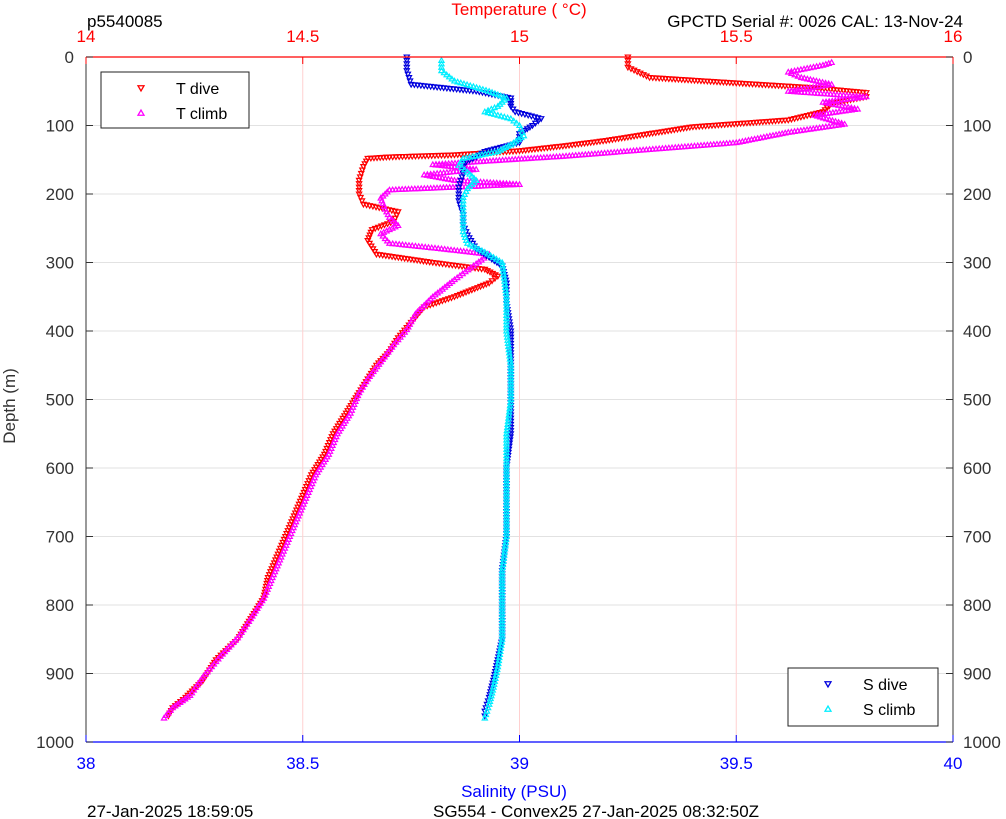 The width and height of the screenshot is (1006, 819). What do you see at coordinates (55, 742) in the screenshot?
I see `depth-tick-label-left: 1000` at bounding box center [55, 742].